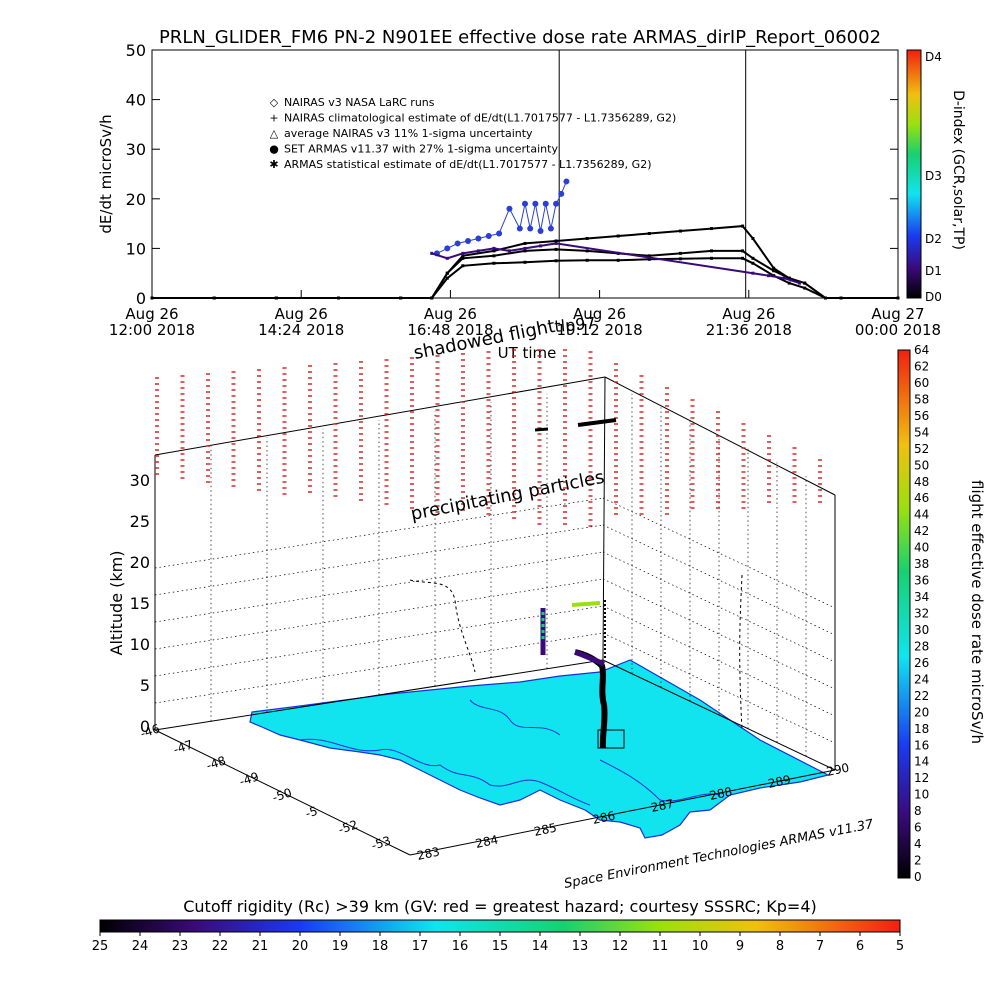 The image size is (1000, 1000). Describe the element at coordinates (216, 762) in the screenshot. I see `latitude-tick-label: -48` at that location.